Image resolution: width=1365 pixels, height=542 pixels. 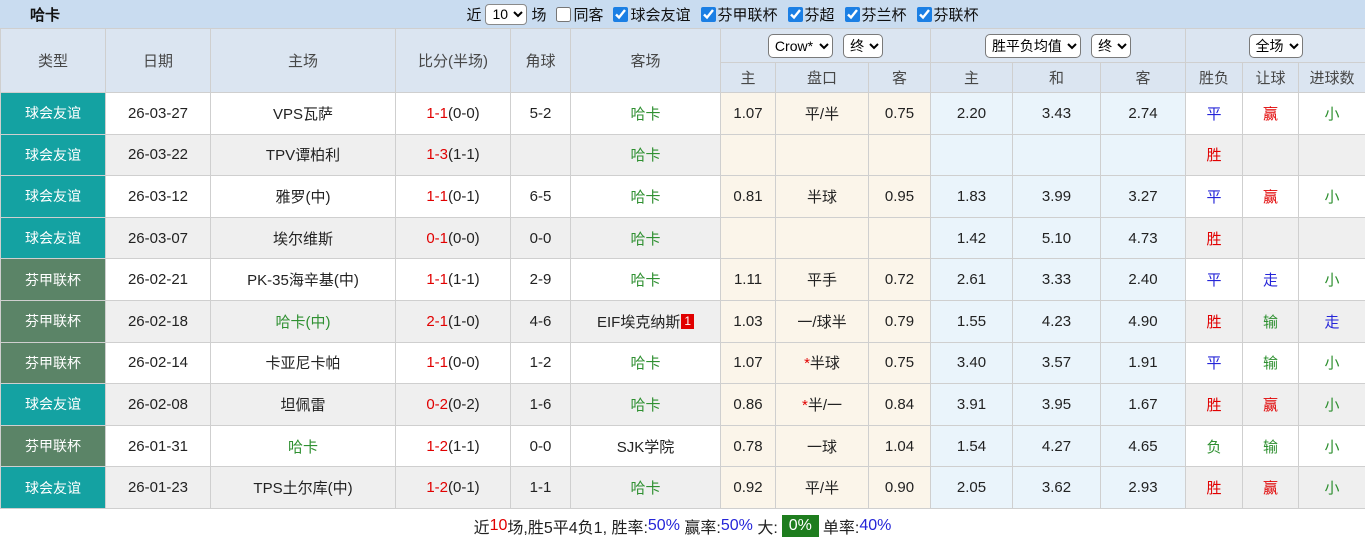 What do you see at coordinates (453, 60) in the screenshot?
I see `col-header-score: 比分(半场)` at bounding box center [453, 60].